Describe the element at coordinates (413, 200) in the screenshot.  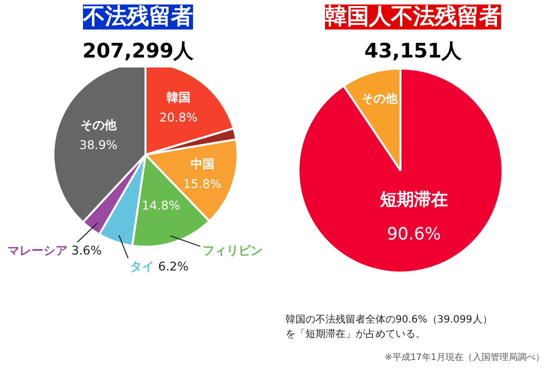
I see `slice-label: 短期滞在` at that location.